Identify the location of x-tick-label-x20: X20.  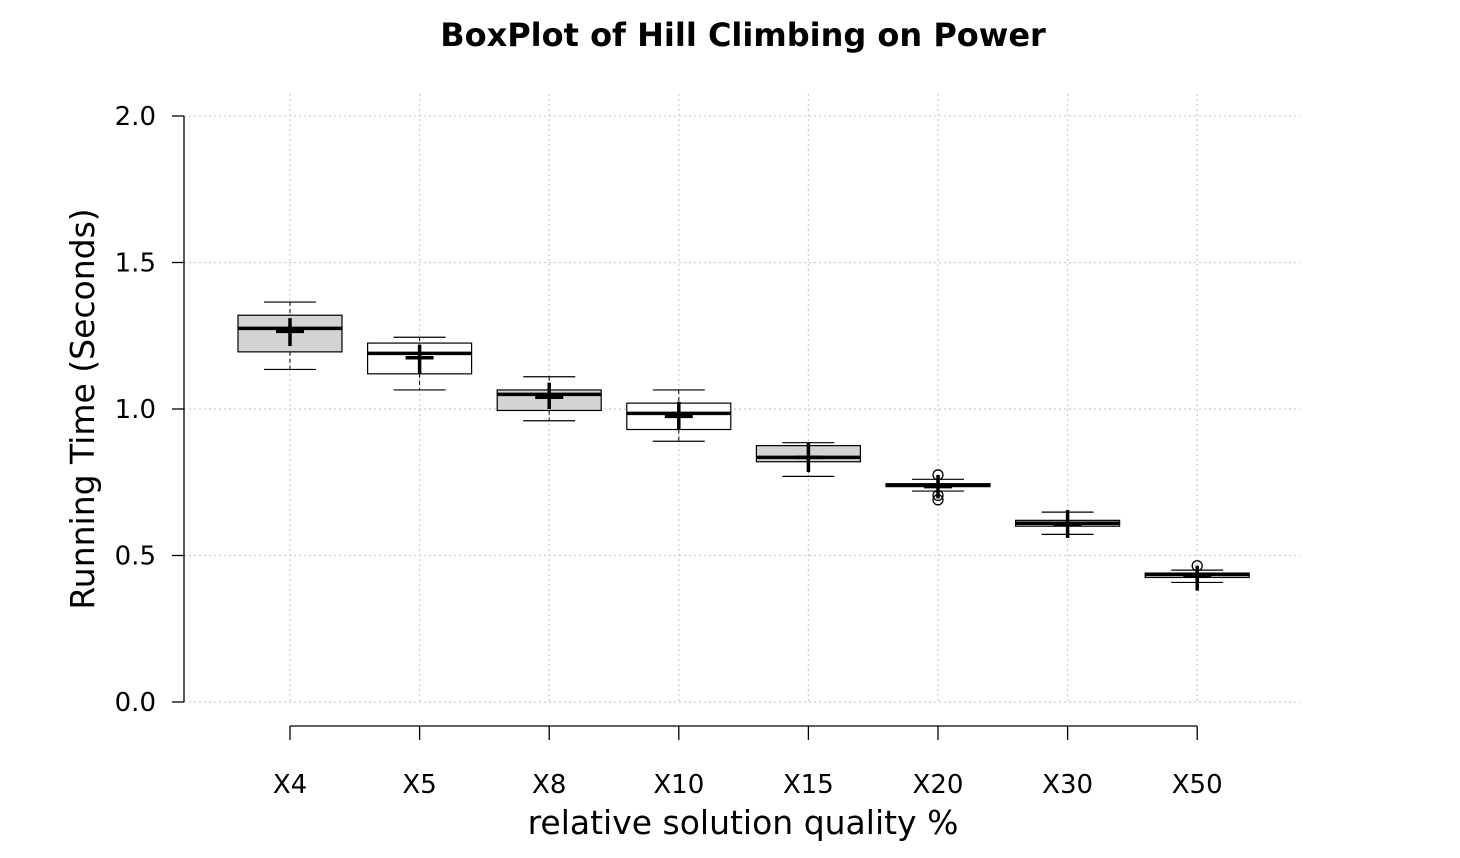
(938, 785).